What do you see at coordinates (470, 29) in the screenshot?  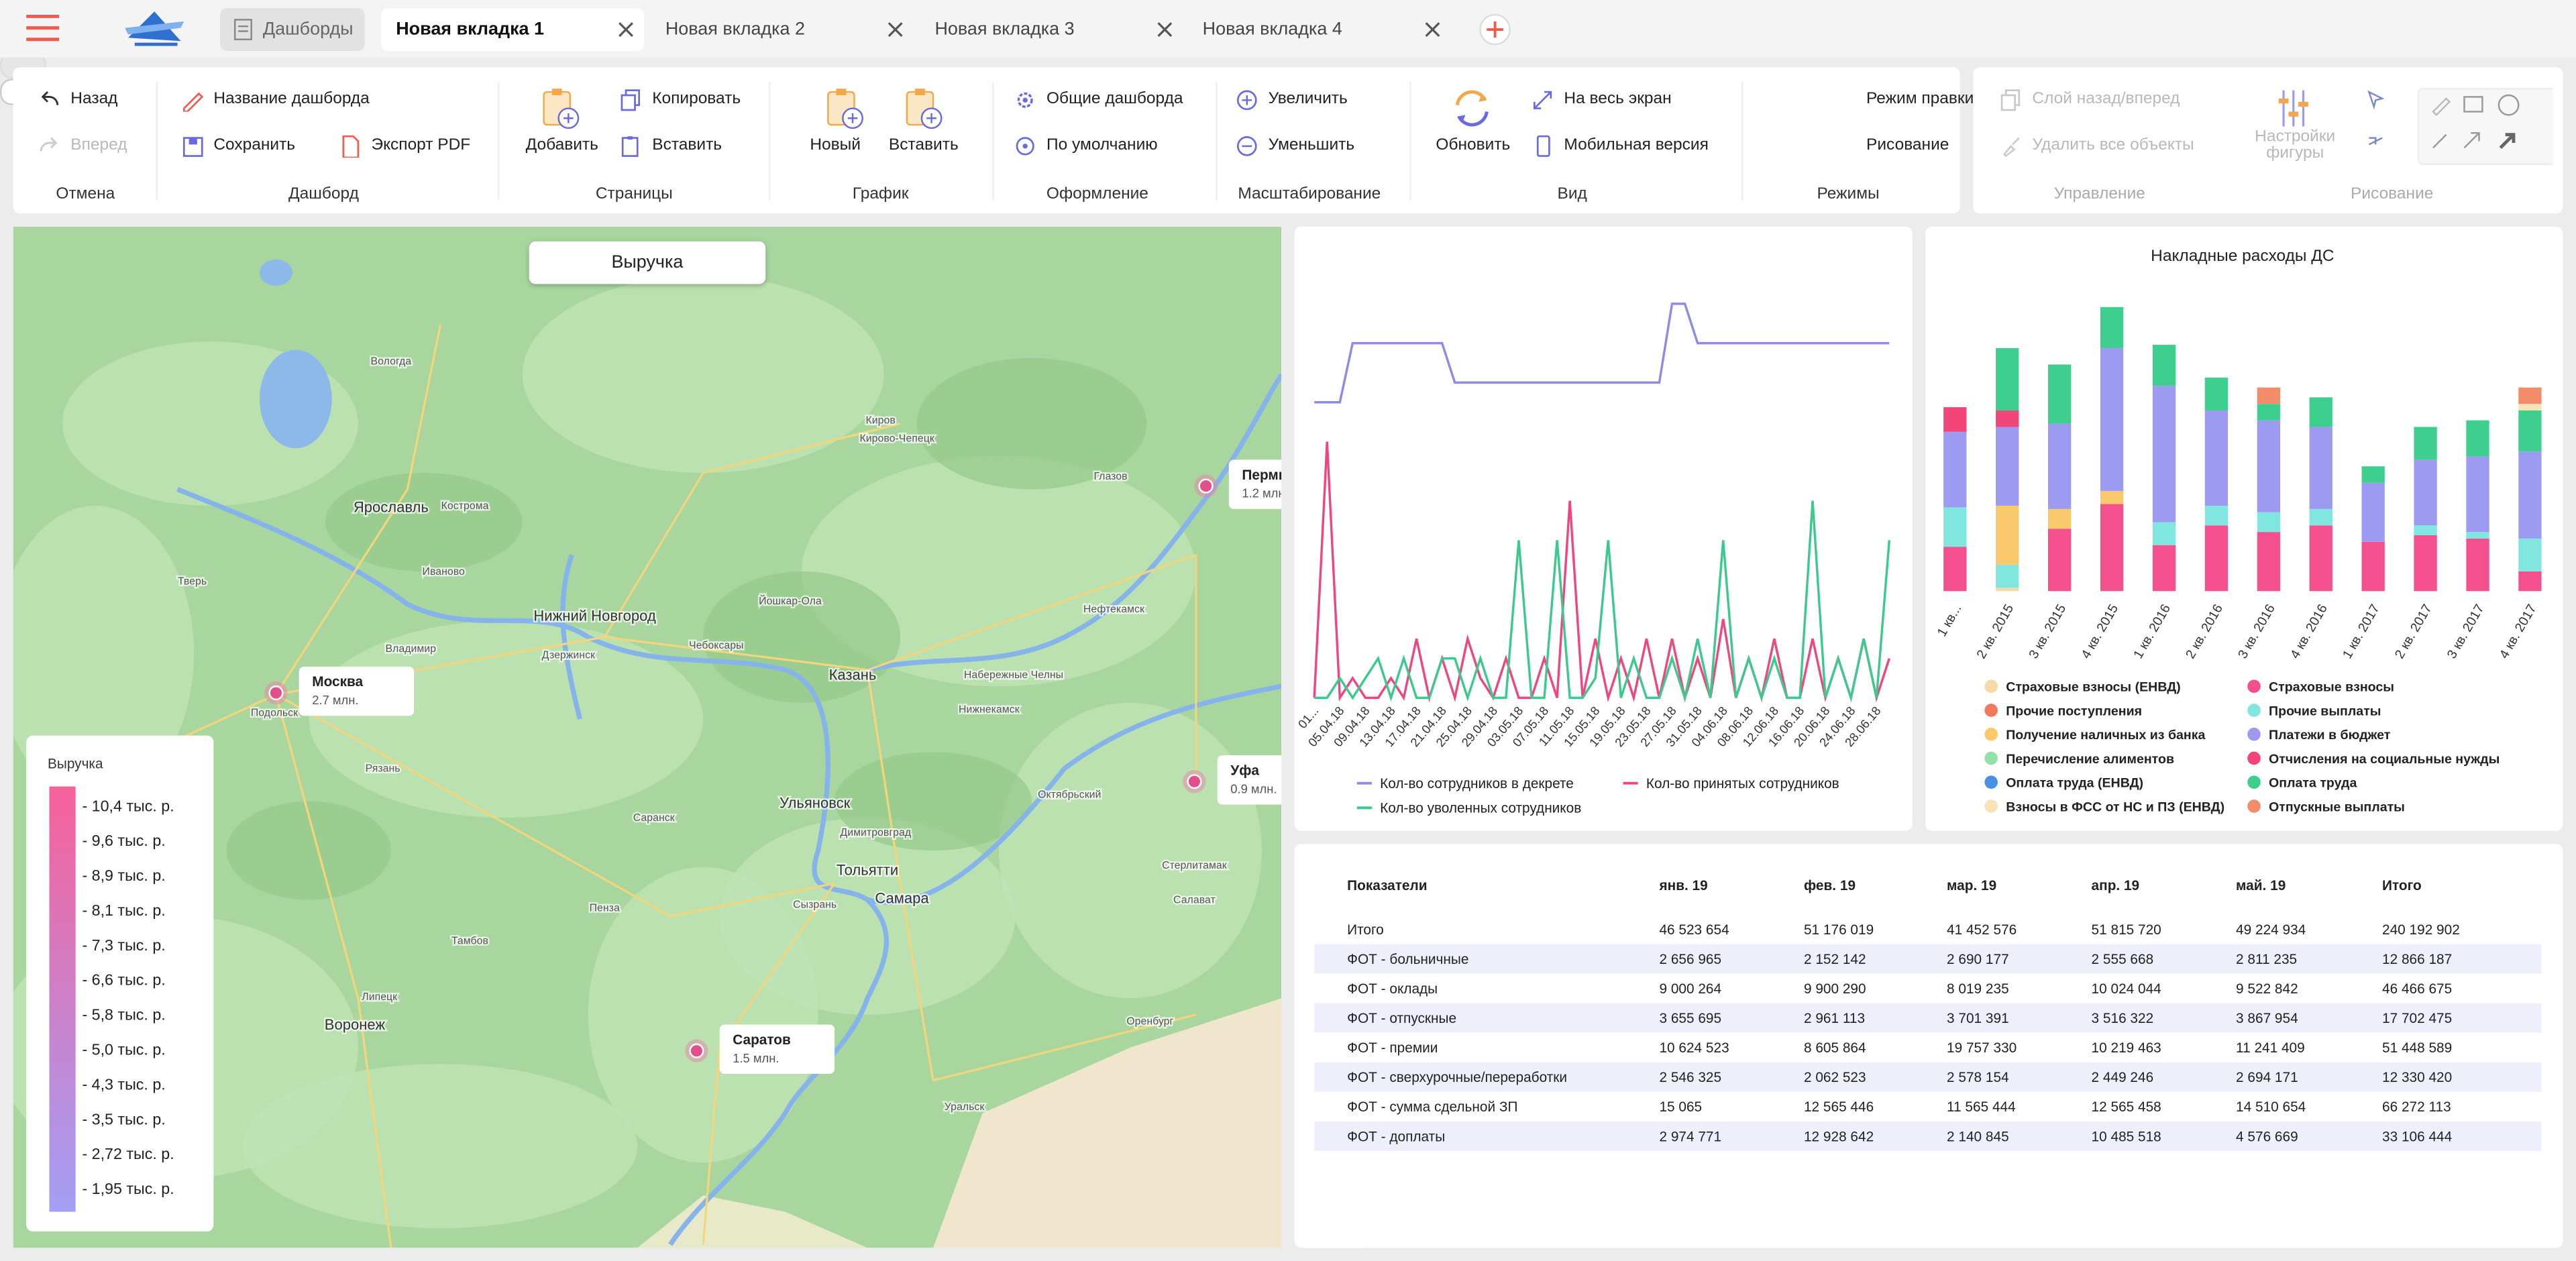 I see `tab-label: Новая вкладка 1` at bounding box center [470, 29].